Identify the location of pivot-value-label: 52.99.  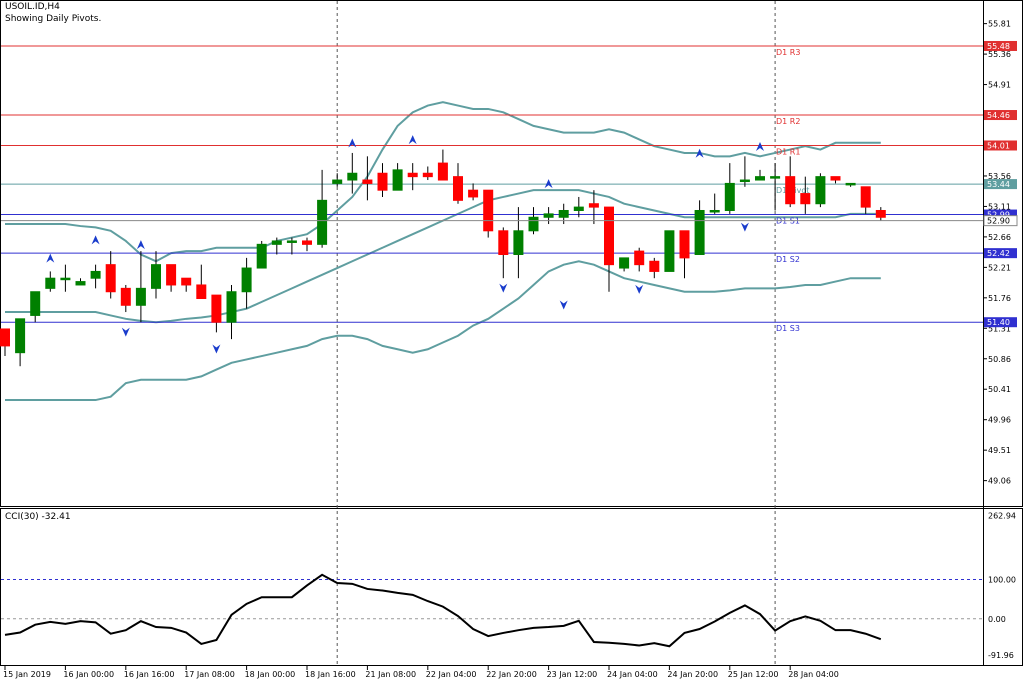
(998, 215).